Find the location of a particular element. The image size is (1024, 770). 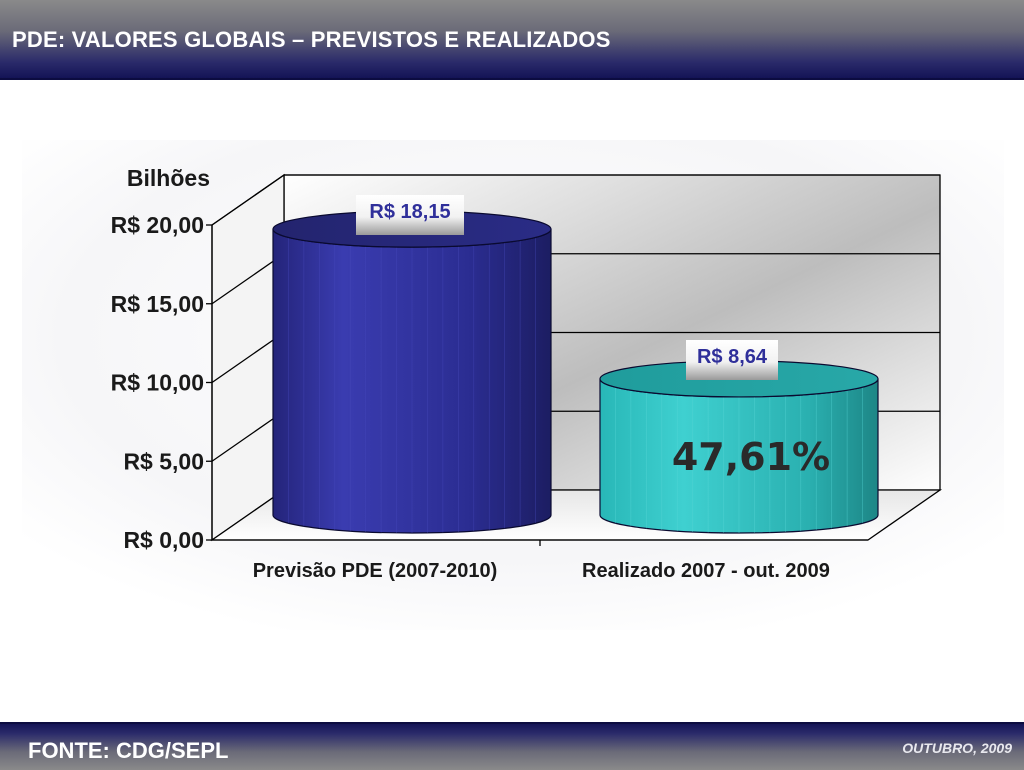

value-label: R$ 8,64 is located at coordinates (732, 357).